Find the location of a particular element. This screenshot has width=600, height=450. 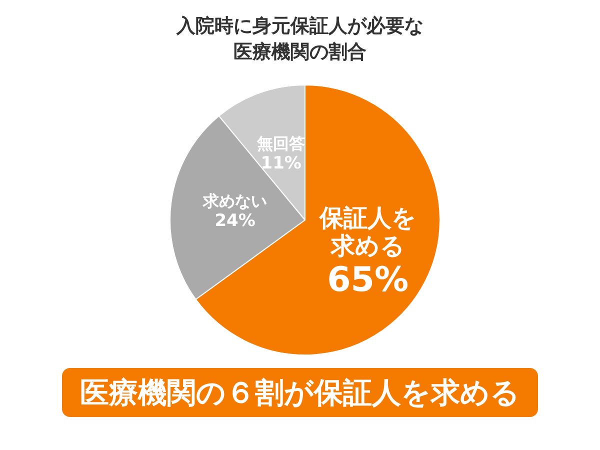

data-label: 24% is located at coordinates (235, 221).